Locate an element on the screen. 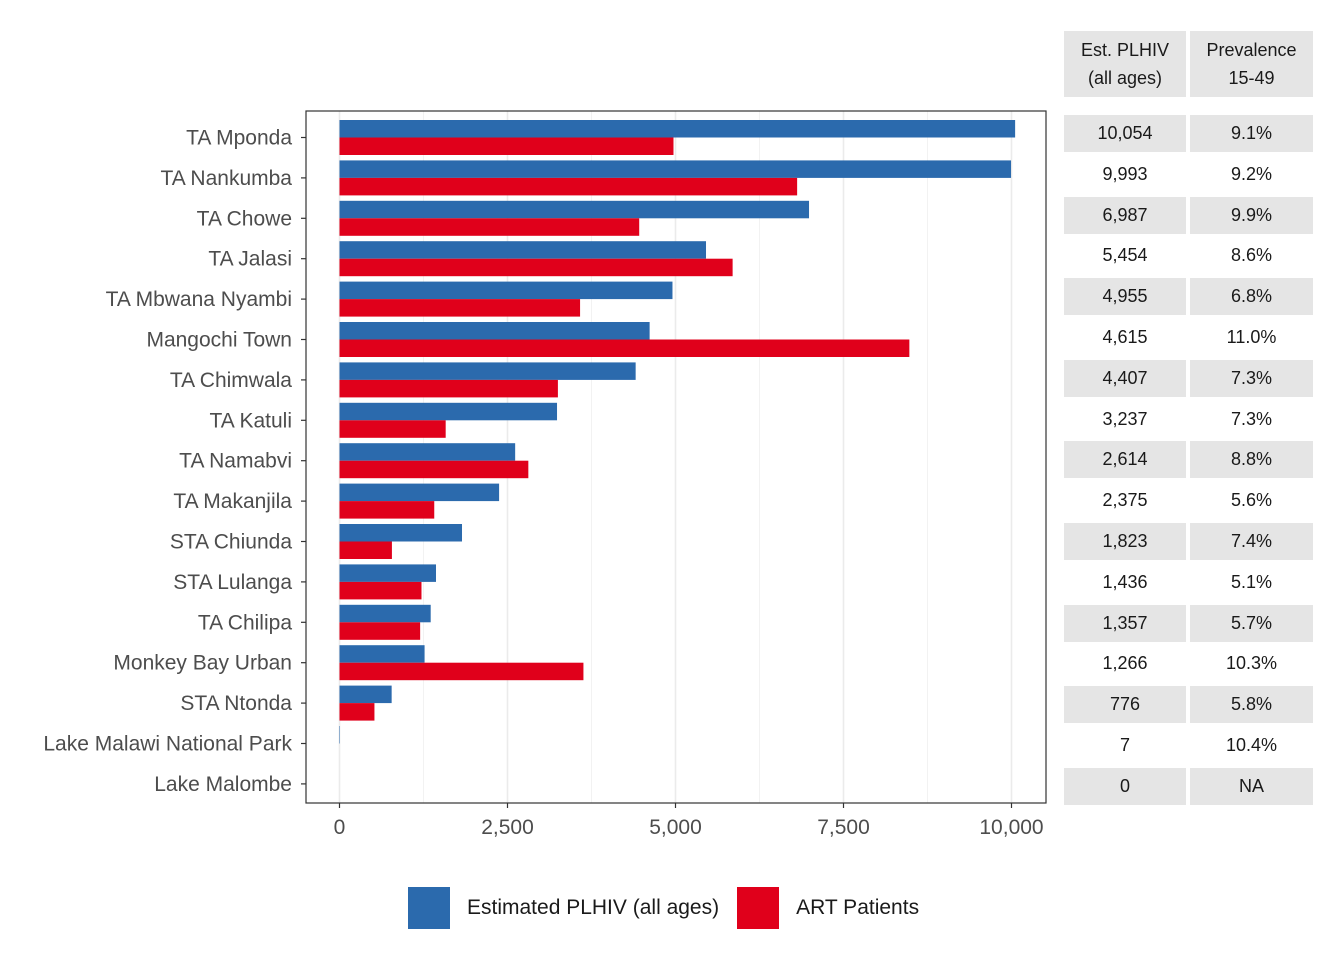 The width and height of the screenshot is (1344, 960). y-tick-label: Monkey Bay Urban is located at coordinates (202, 663).